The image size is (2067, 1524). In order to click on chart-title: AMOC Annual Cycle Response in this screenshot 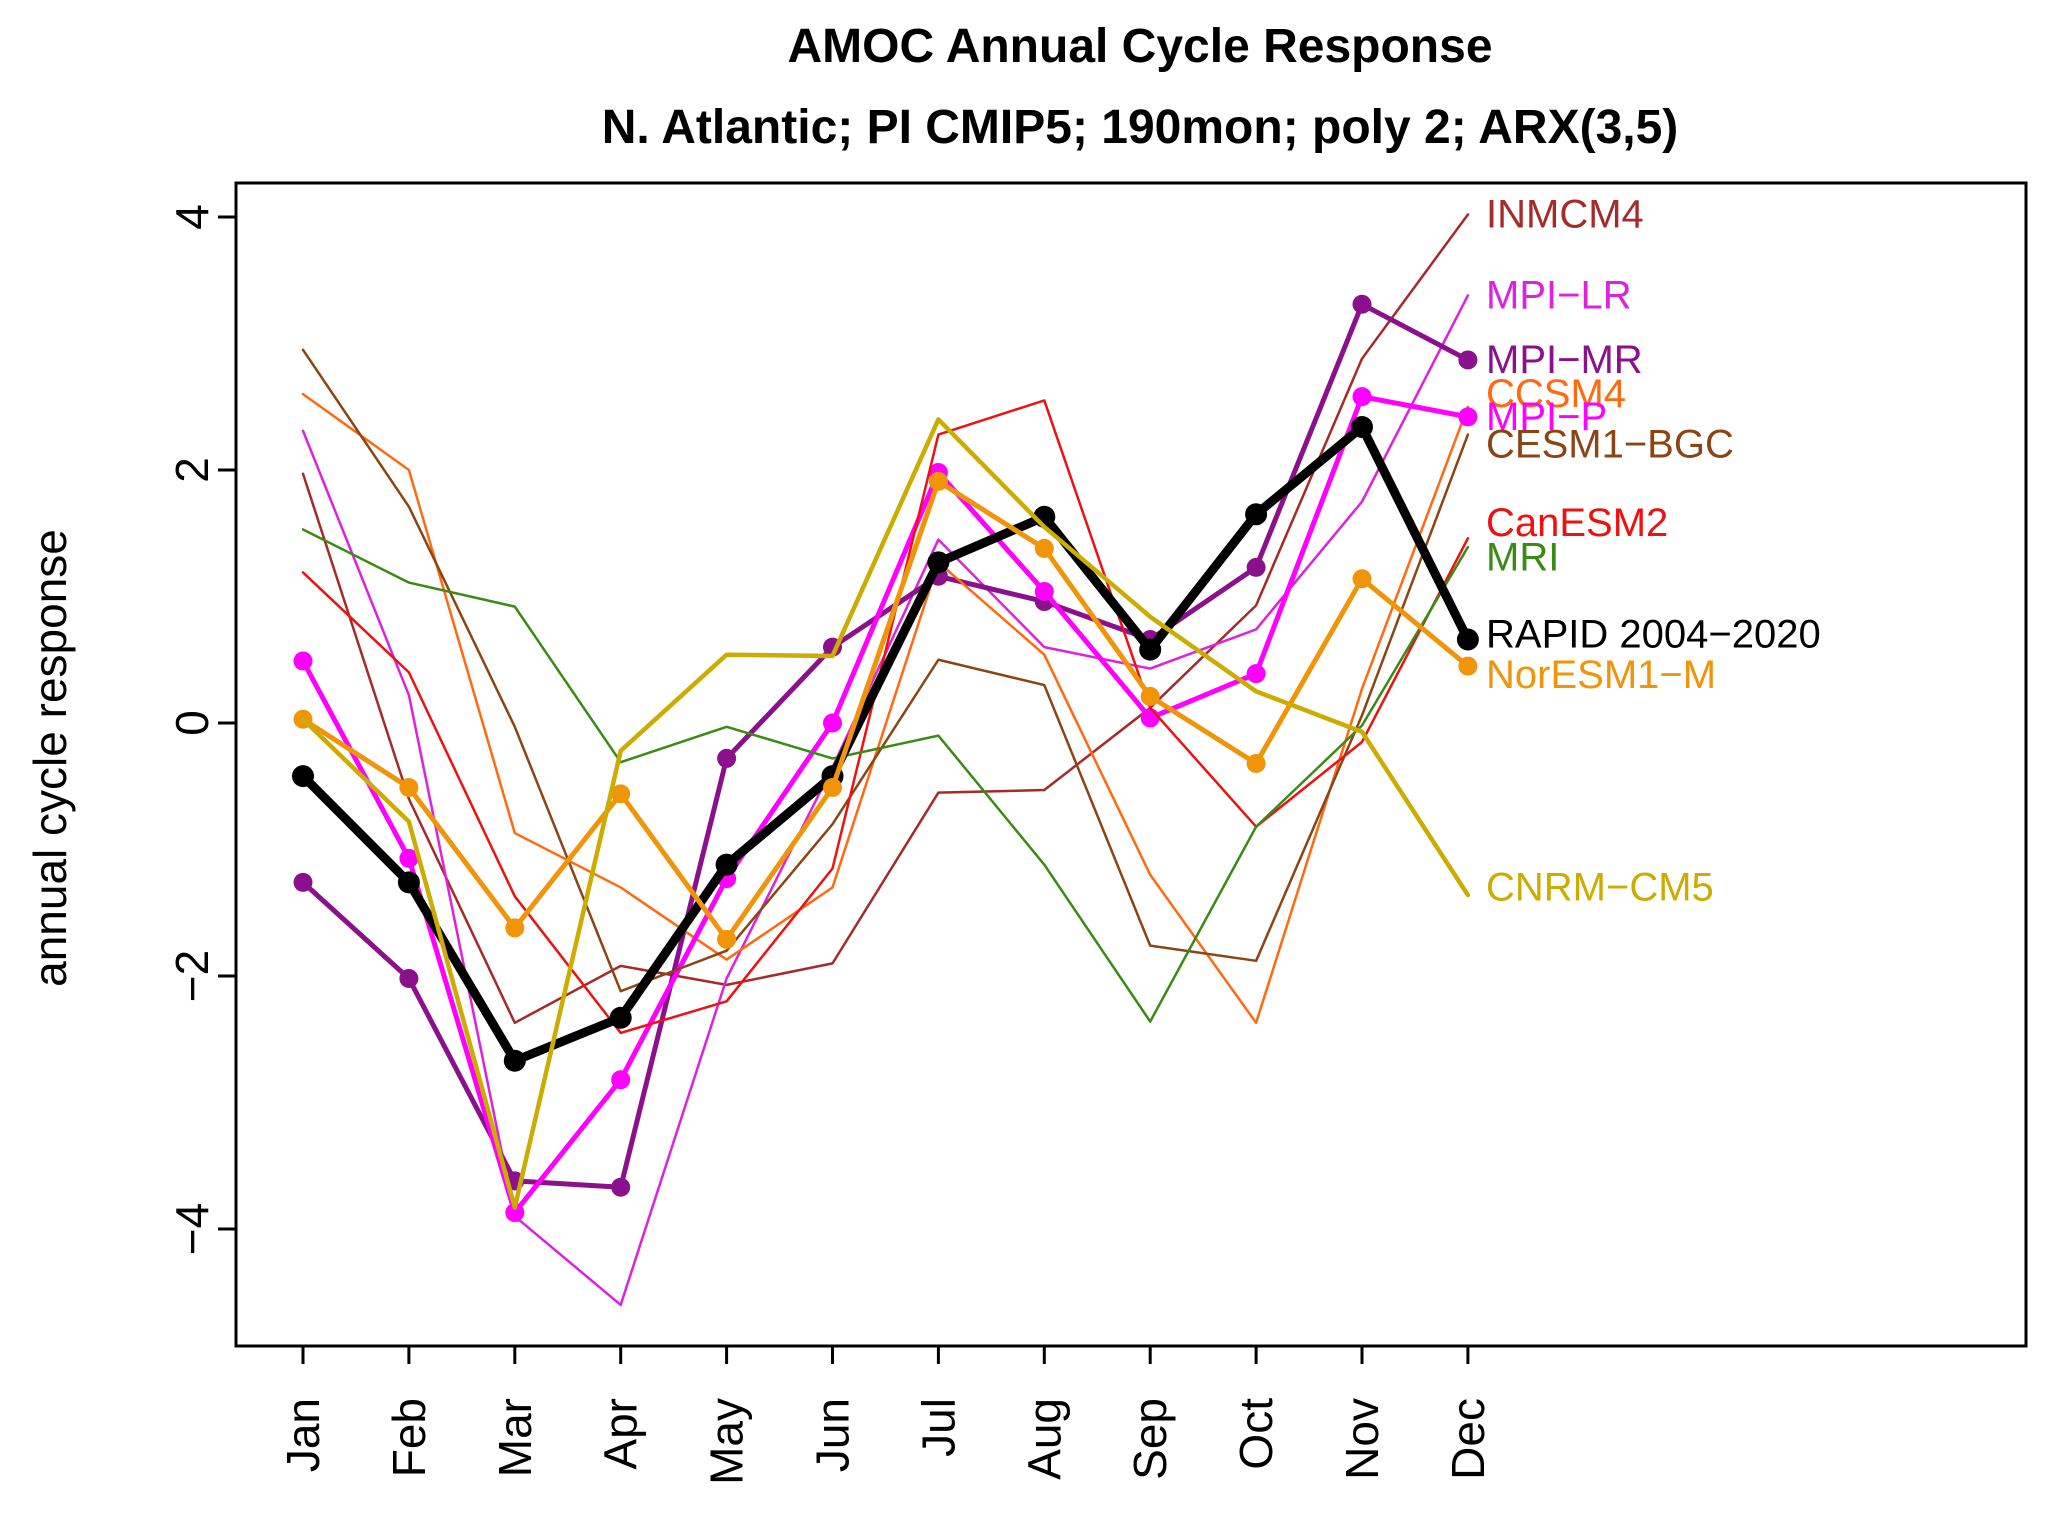, I will do `click(1139, 46)`.